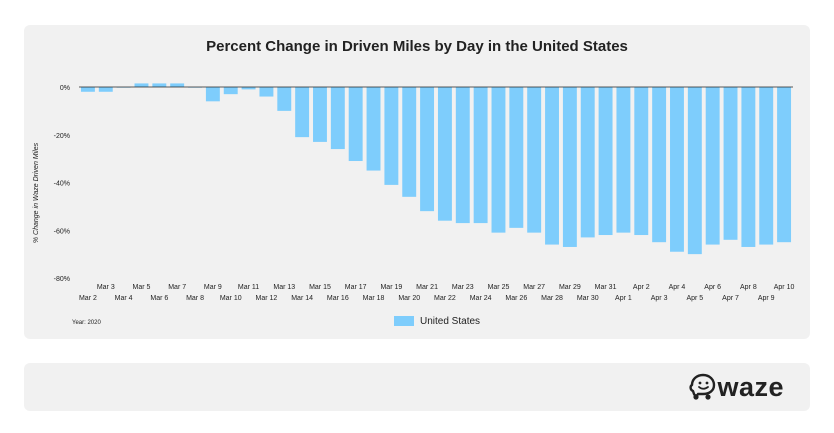 The height and width of the screenshot is (433, 834). I want to click on x-tick-label: Mar 20, so click(409, 298).